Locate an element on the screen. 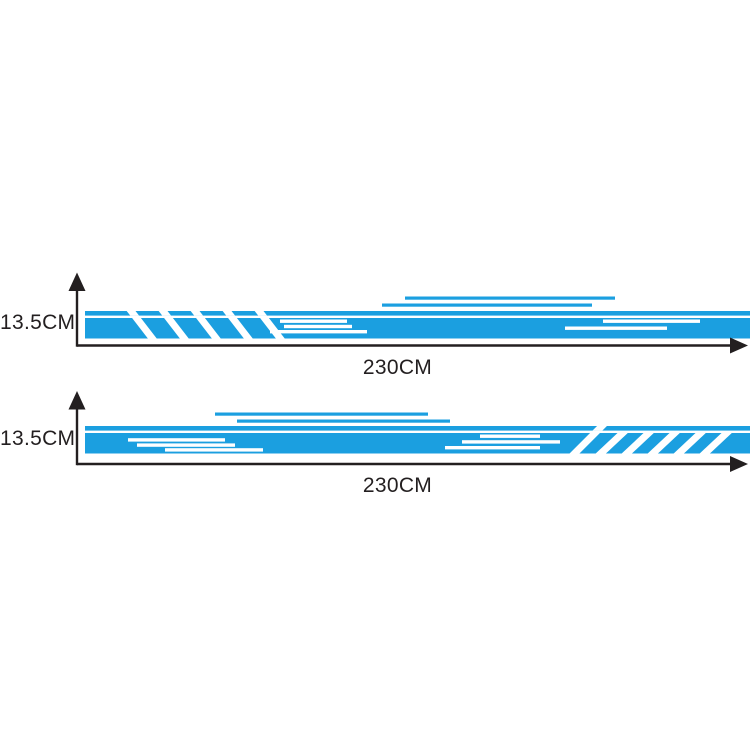 The width and height of the screenshot is (750, 750). stripe-decal-graphic-bottom is located at coordinates (409, 431).